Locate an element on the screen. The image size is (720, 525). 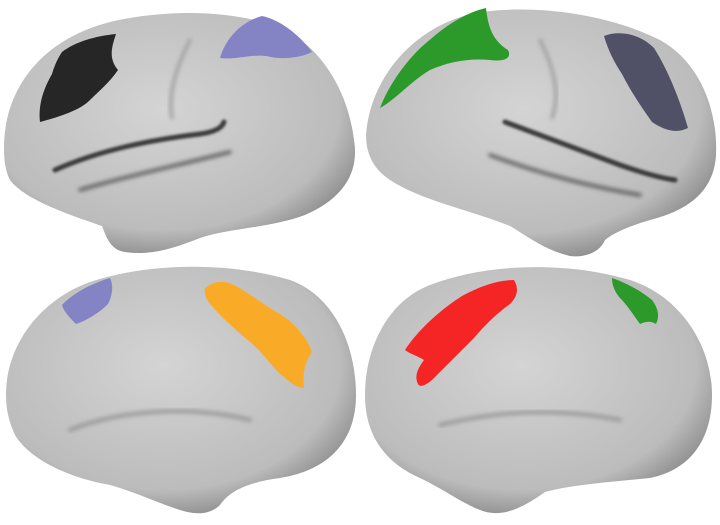
slate-region is located at coordinates (646, 82).